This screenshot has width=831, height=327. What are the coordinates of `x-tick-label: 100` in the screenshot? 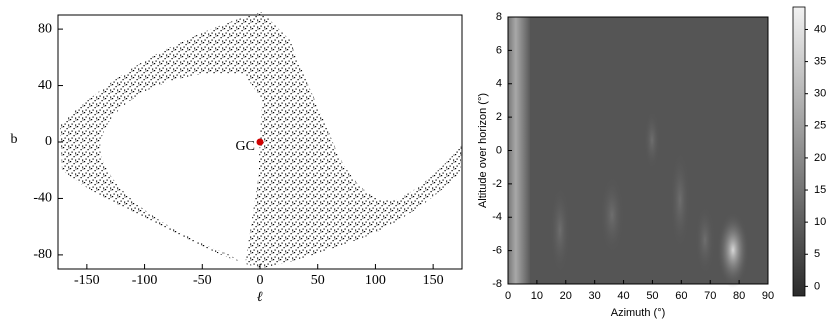 It's located at (375, 280).